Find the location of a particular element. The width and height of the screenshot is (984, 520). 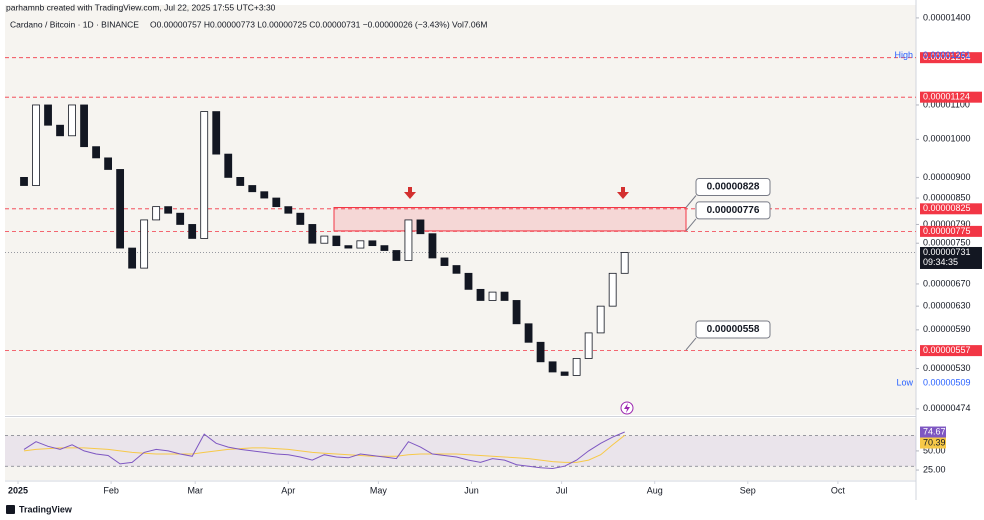

y-tick-label: 0.00000590 is located at coordinates (947, 329).